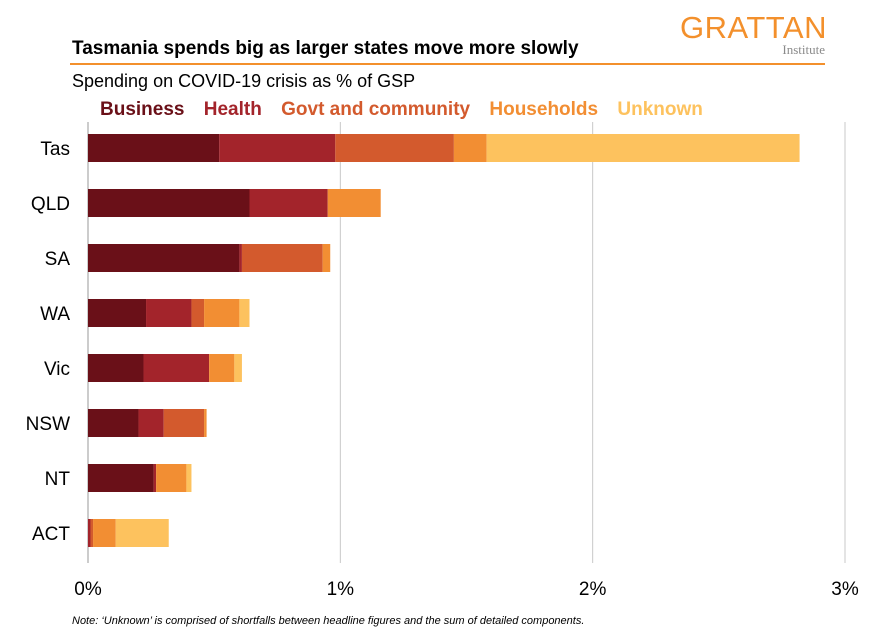 This screenshot has width=885, height=642. What do you see at coordinates (142, 109) in the screenshot?
I see `legend-business: Business` at bounding box center [142, 109].